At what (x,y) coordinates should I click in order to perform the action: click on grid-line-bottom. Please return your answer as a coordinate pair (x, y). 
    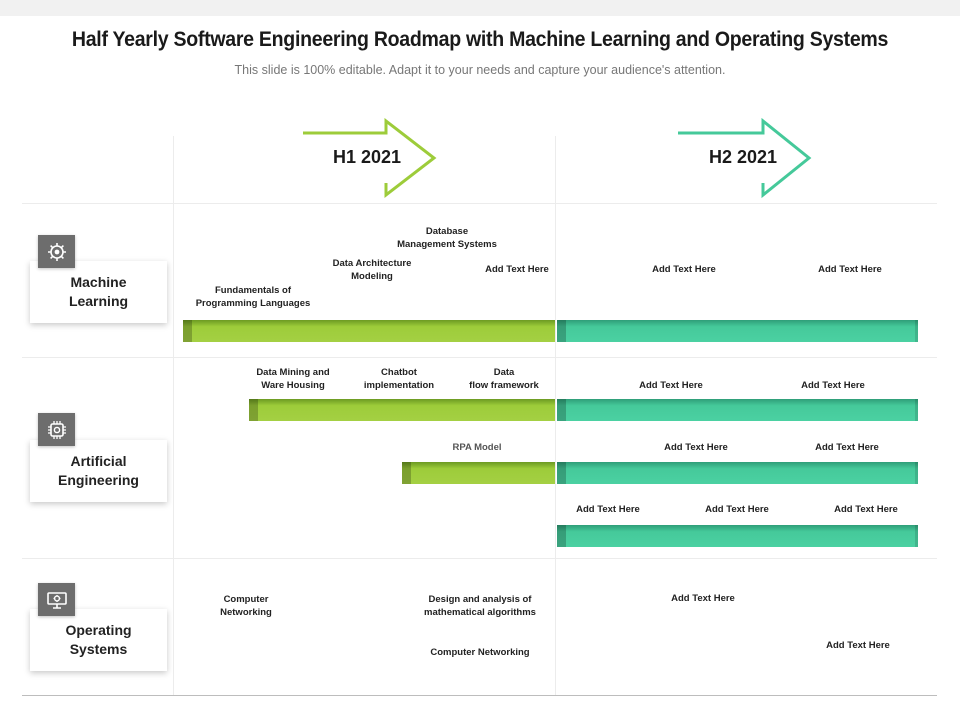
    Looking at the image, I should click on (479, 695).